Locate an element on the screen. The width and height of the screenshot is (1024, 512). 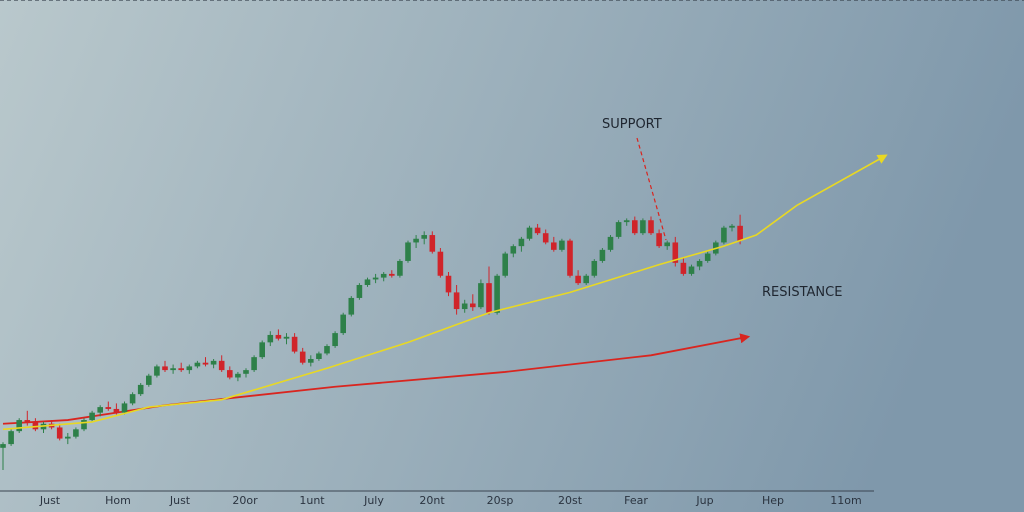
x-tick-label: Just is located at coordinates (180, 500).